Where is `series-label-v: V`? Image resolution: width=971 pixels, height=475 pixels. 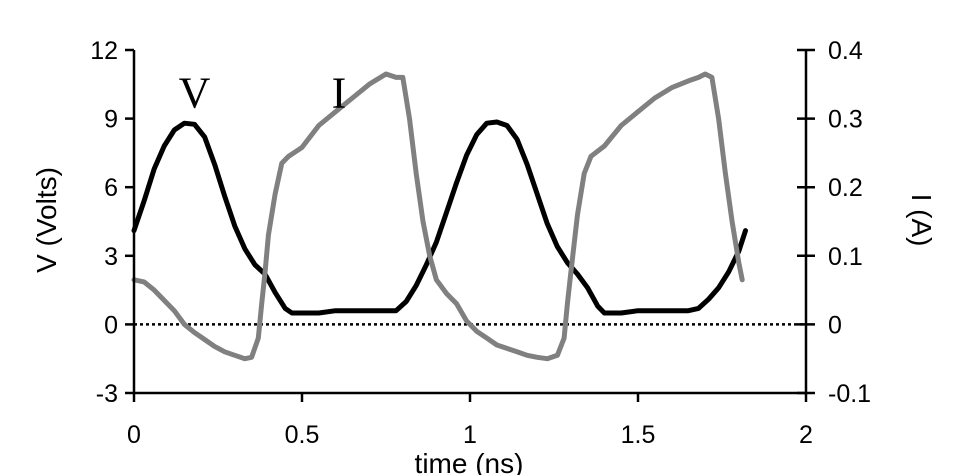 series-label-v: V is located at coordinates (195, 92).